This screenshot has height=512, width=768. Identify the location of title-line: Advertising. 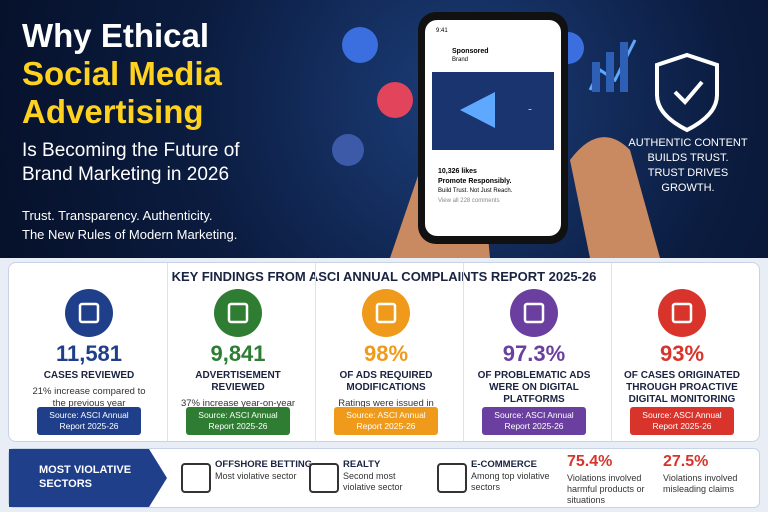
(113, 111).